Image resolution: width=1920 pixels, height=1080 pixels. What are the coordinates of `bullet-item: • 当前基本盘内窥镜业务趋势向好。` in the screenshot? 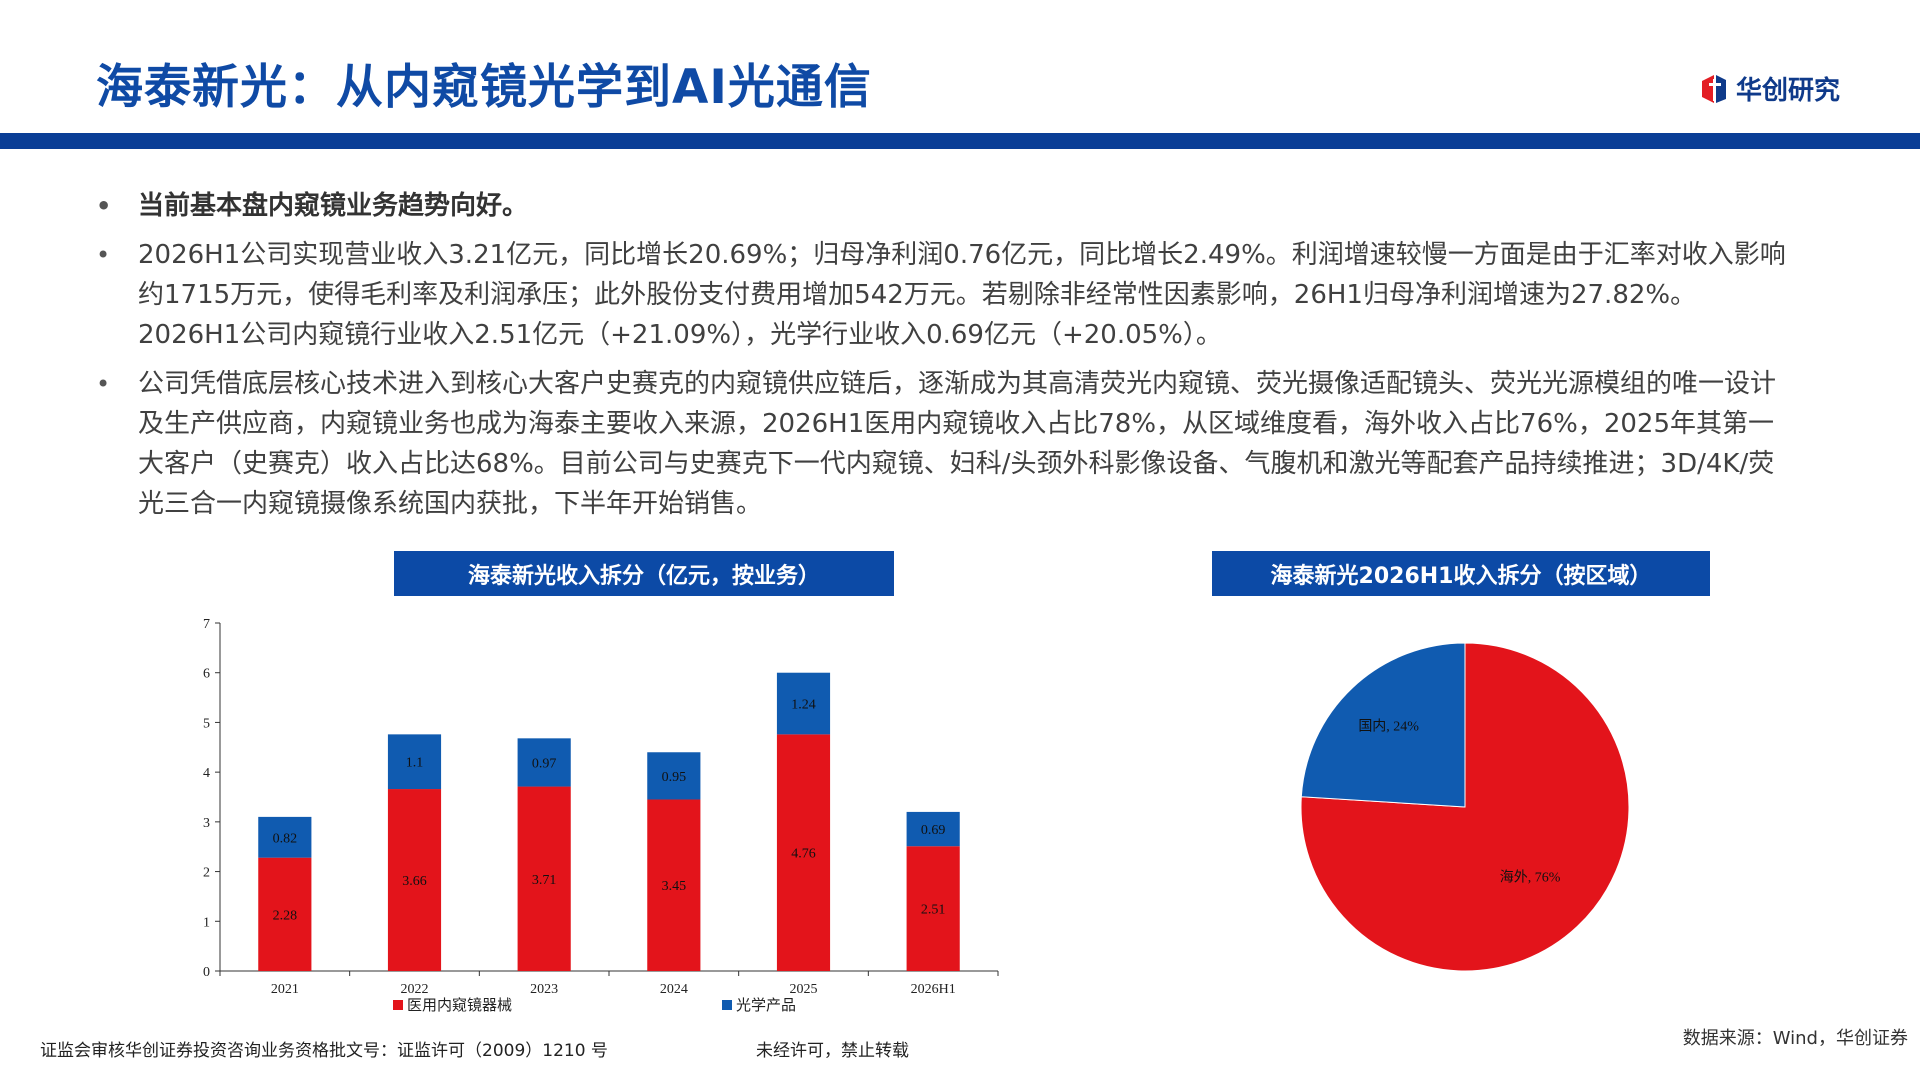 It's located at (946, 206).